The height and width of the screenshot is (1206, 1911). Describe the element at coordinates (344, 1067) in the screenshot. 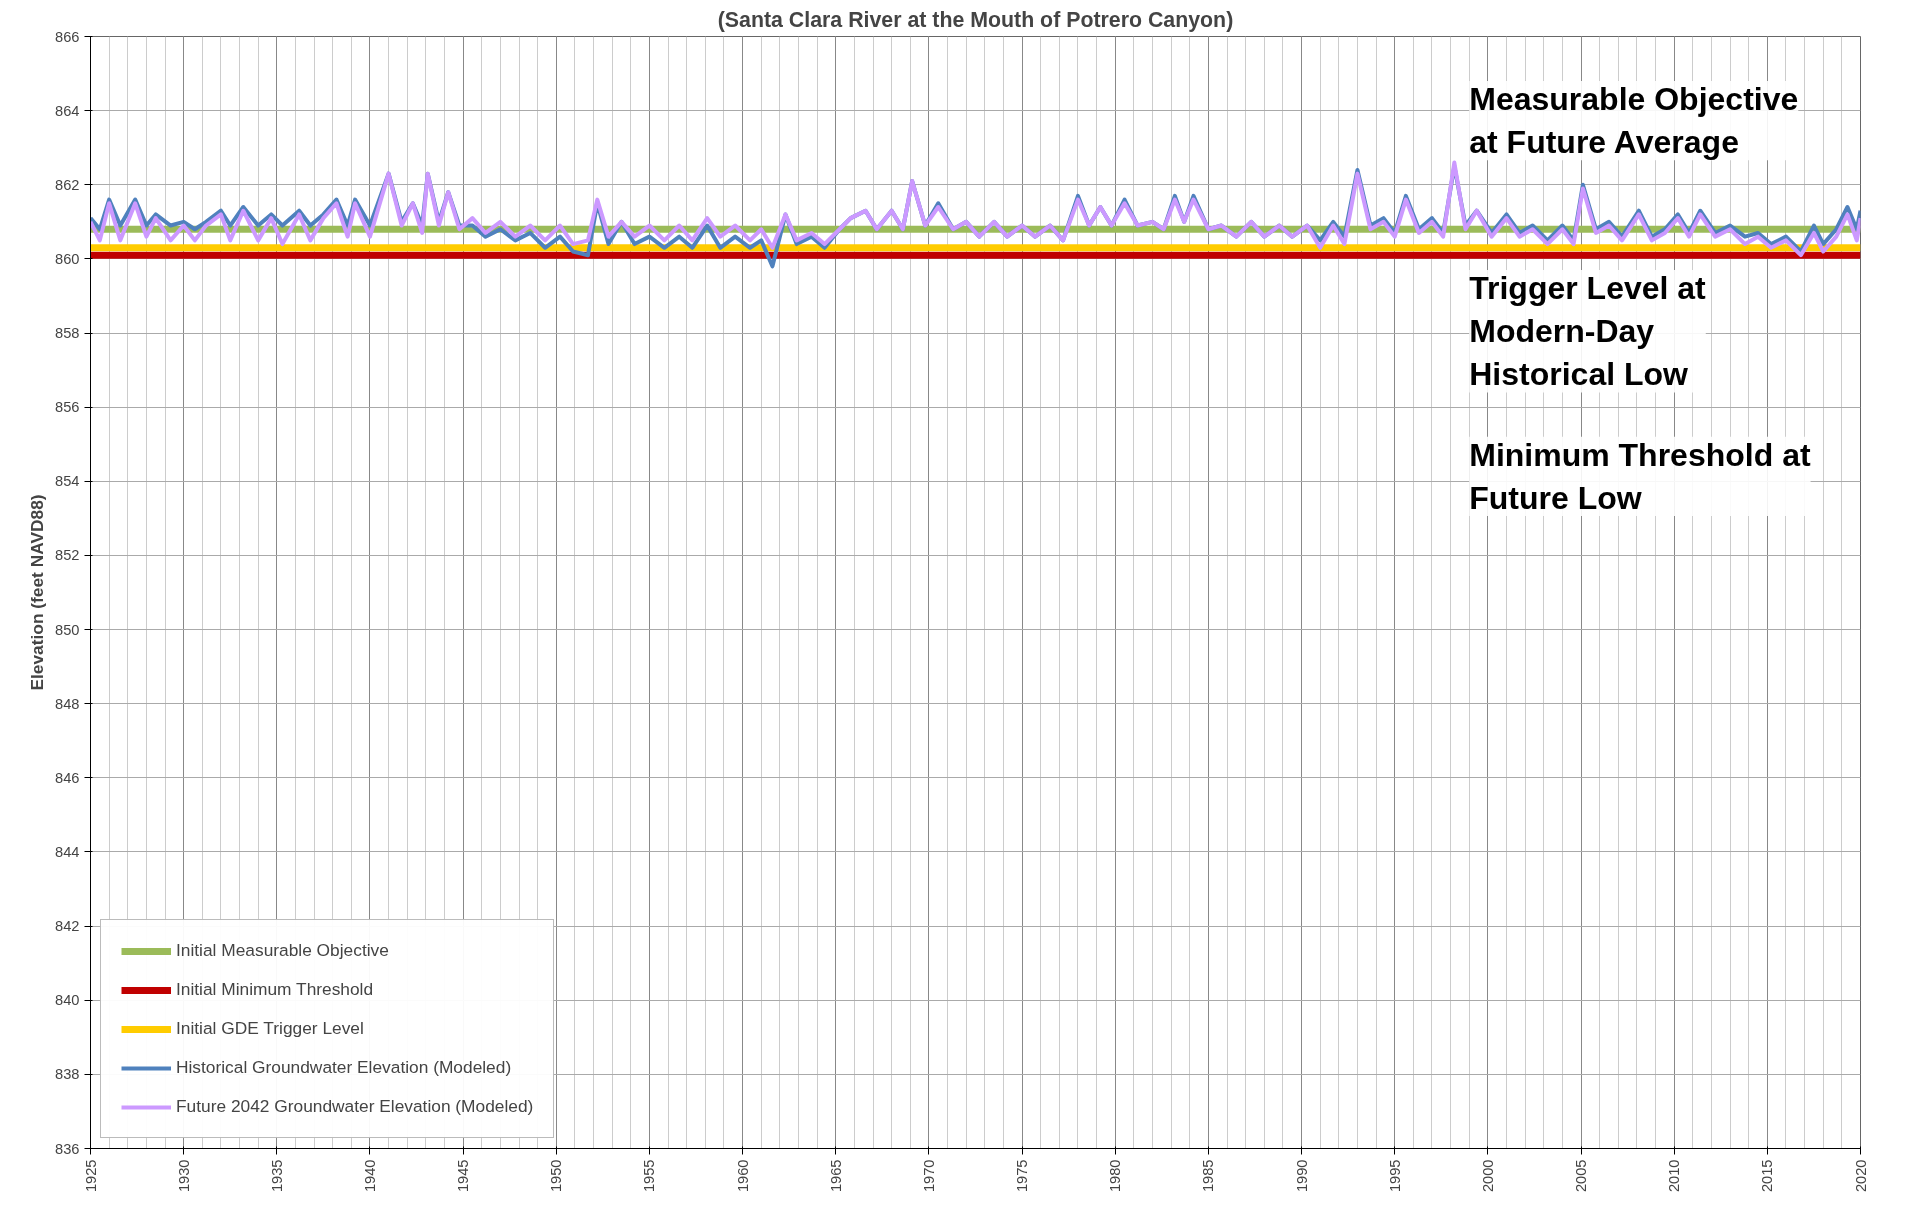

I see `legend-label: Historical Groundwater Elevation (Modeled)` at that location.